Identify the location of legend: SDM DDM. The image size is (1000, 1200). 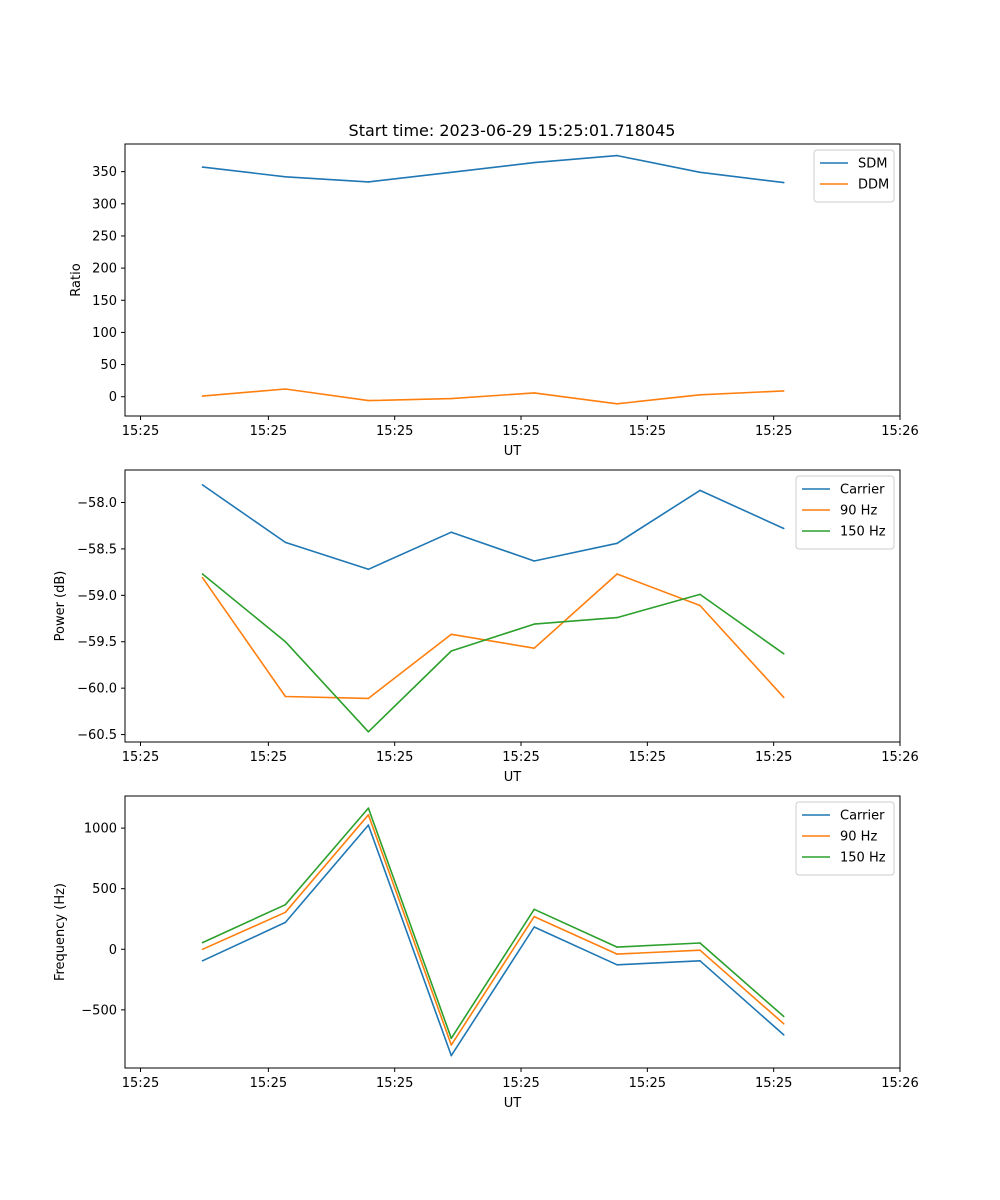
(854, 176).